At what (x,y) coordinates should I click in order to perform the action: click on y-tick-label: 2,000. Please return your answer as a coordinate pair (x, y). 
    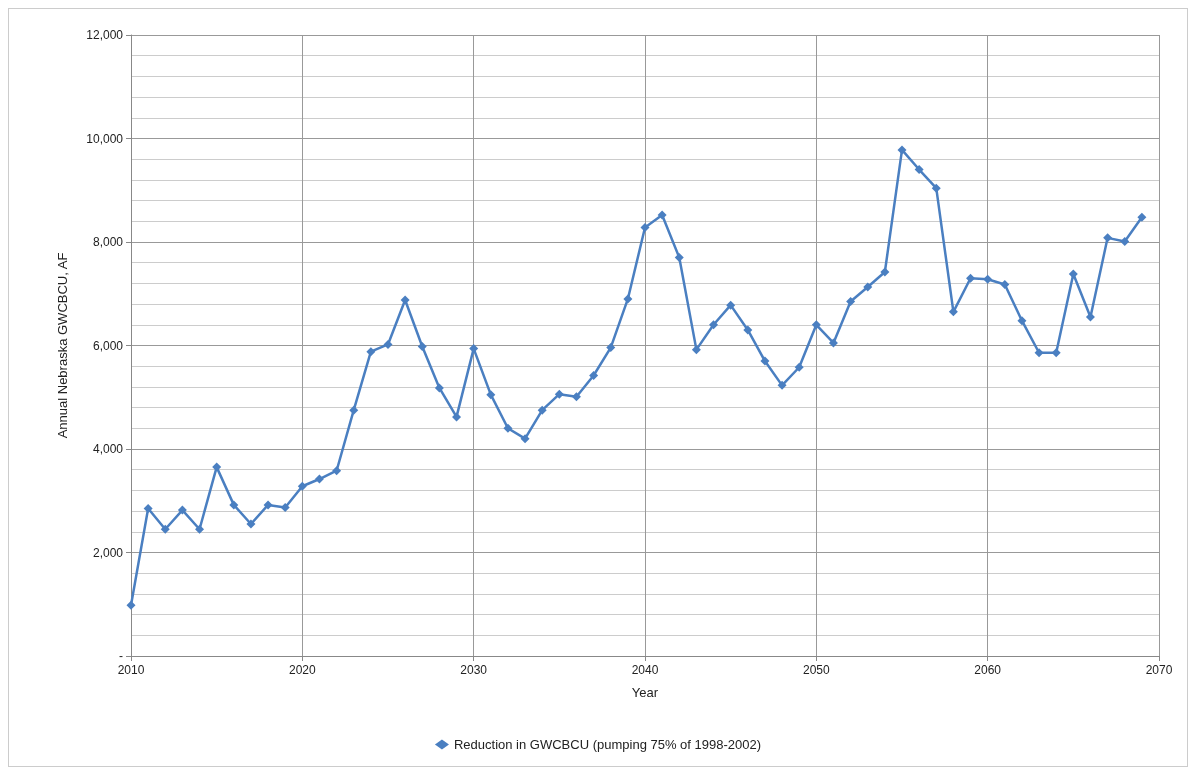
    Looking at the image, I should click on (108, 552).